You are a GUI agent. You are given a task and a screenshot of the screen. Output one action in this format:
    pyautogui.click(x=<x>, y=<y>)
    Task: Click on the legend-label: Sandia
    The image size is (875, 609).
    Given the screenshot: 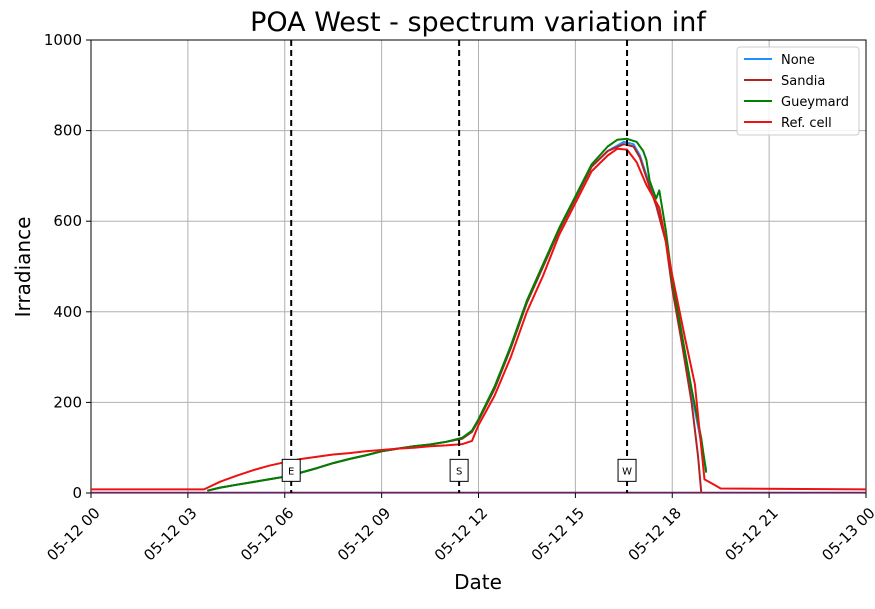 What is the action you would take?
    pyautogui.click(x=803, y=81)
    